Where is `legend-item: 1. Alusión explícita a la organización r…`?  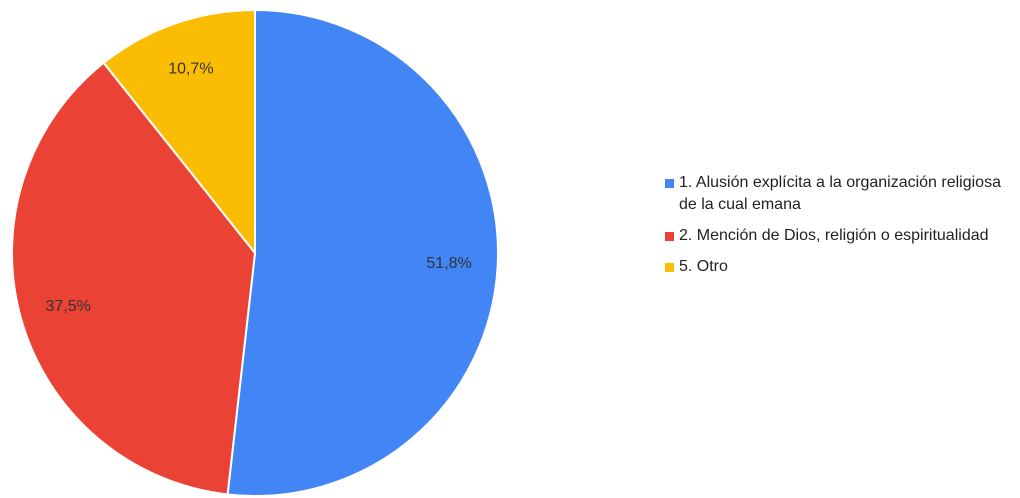
legend-item: 1. Alusión explícita a la organización r… is located at coordinates (840, 194).